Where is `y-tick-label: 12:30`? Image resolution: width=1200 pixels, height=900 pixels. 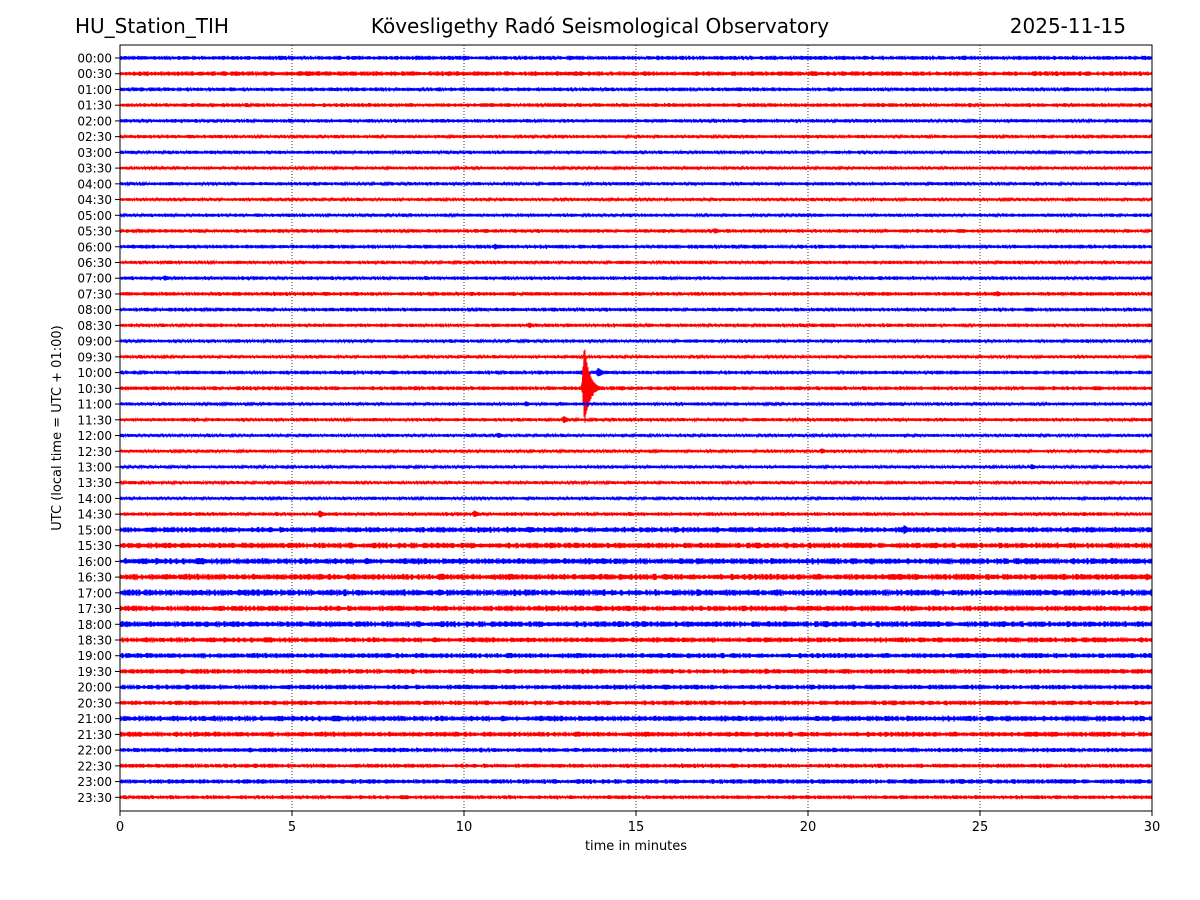
y-tick-label: 12:30 is located at coordinates (94, 452).